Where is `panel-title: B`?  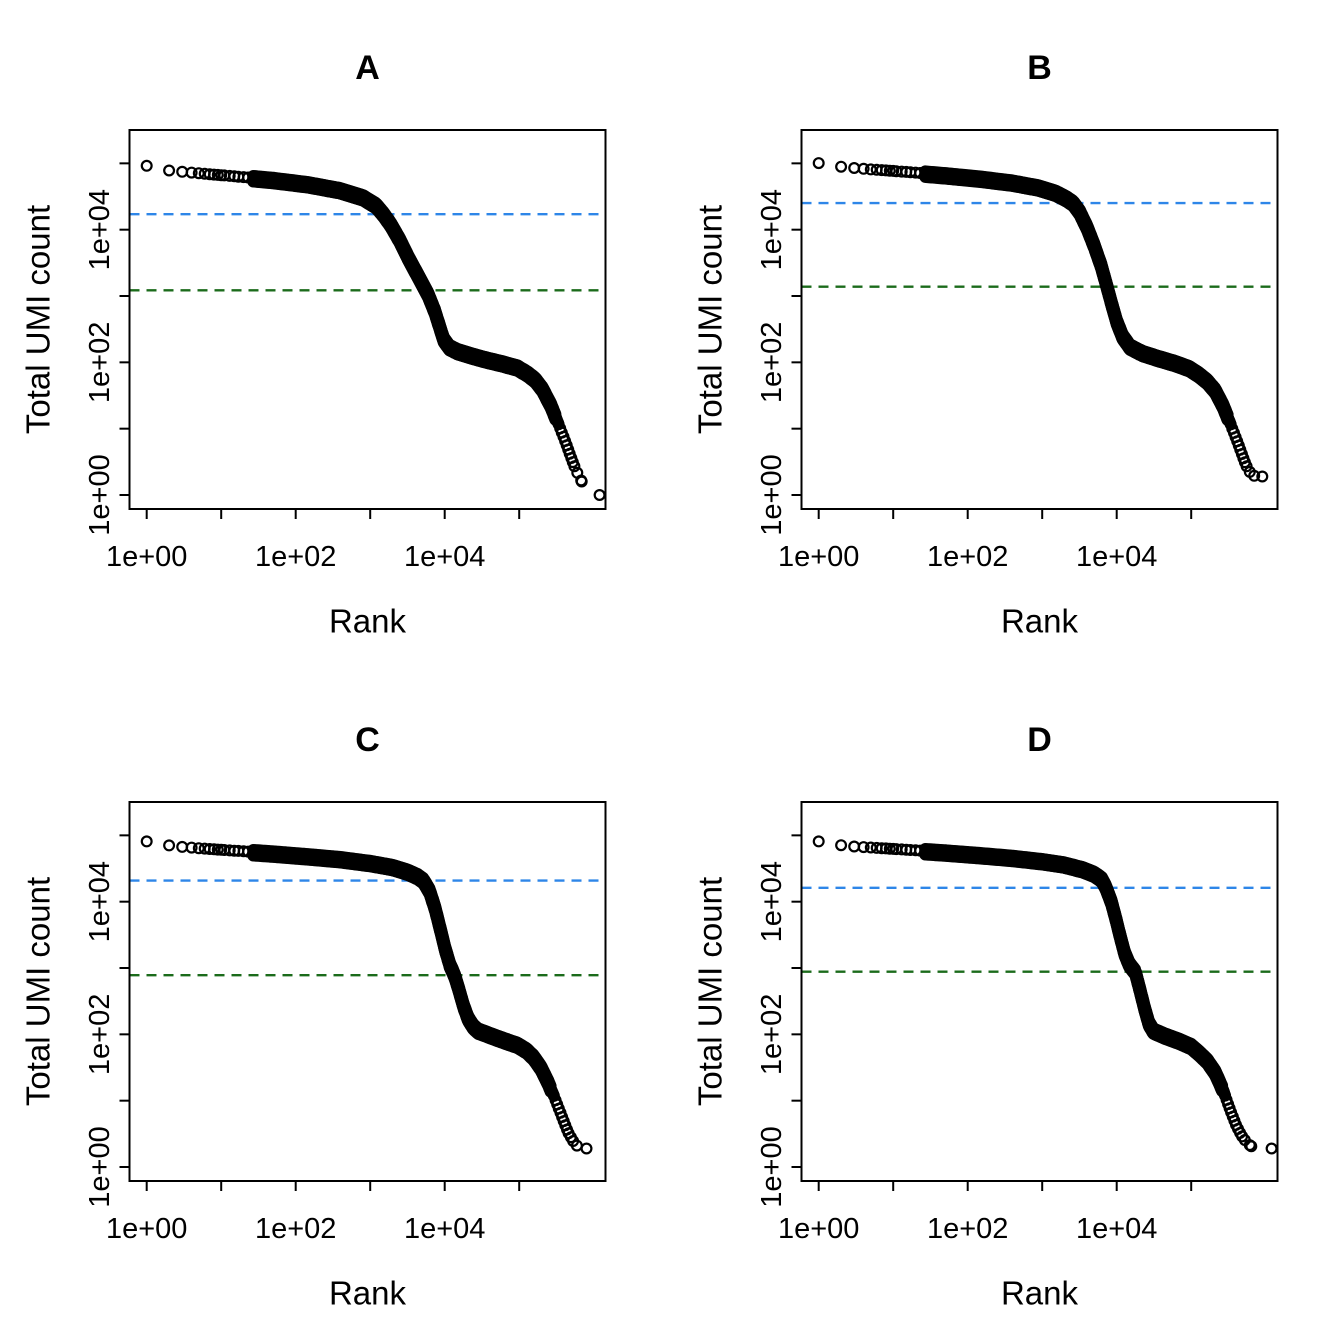 panel-title: B is located at coordinates (1039, 68).